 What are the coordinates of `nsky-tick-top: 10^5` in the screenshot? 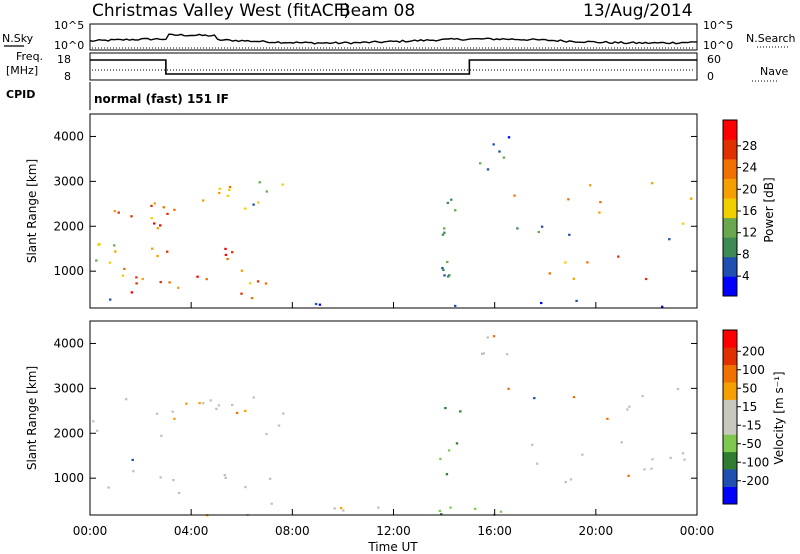 It's located at (69, 25).